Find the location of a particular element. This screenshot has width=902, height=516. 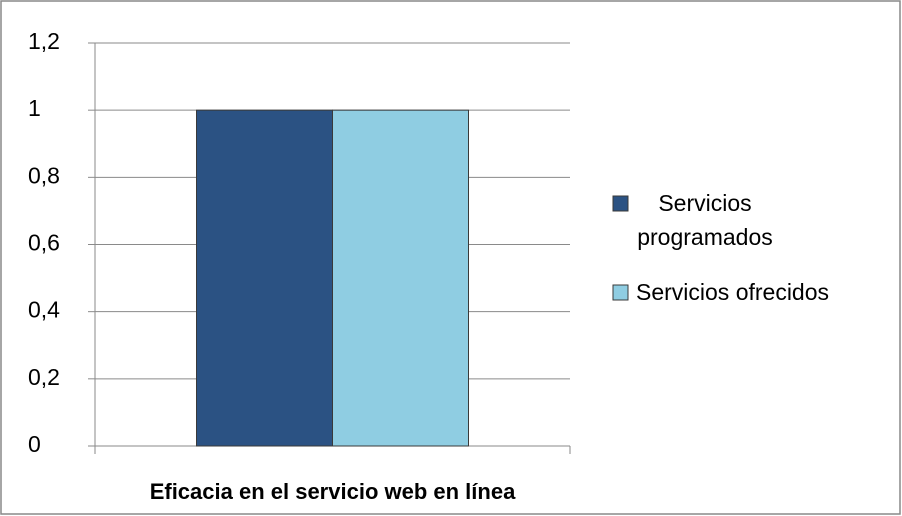

y-tick-label: 0,2 is located at coordinates (44, 377).